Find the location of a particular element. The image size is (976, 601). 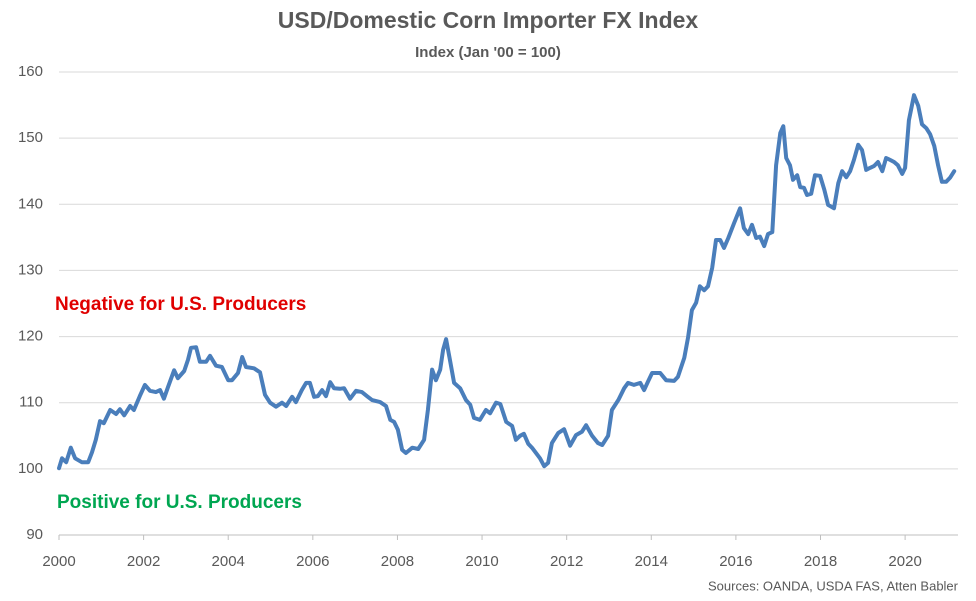

chart-title: USD/Domestic Corn Importer FX Index is located at coordinates (488, 20).